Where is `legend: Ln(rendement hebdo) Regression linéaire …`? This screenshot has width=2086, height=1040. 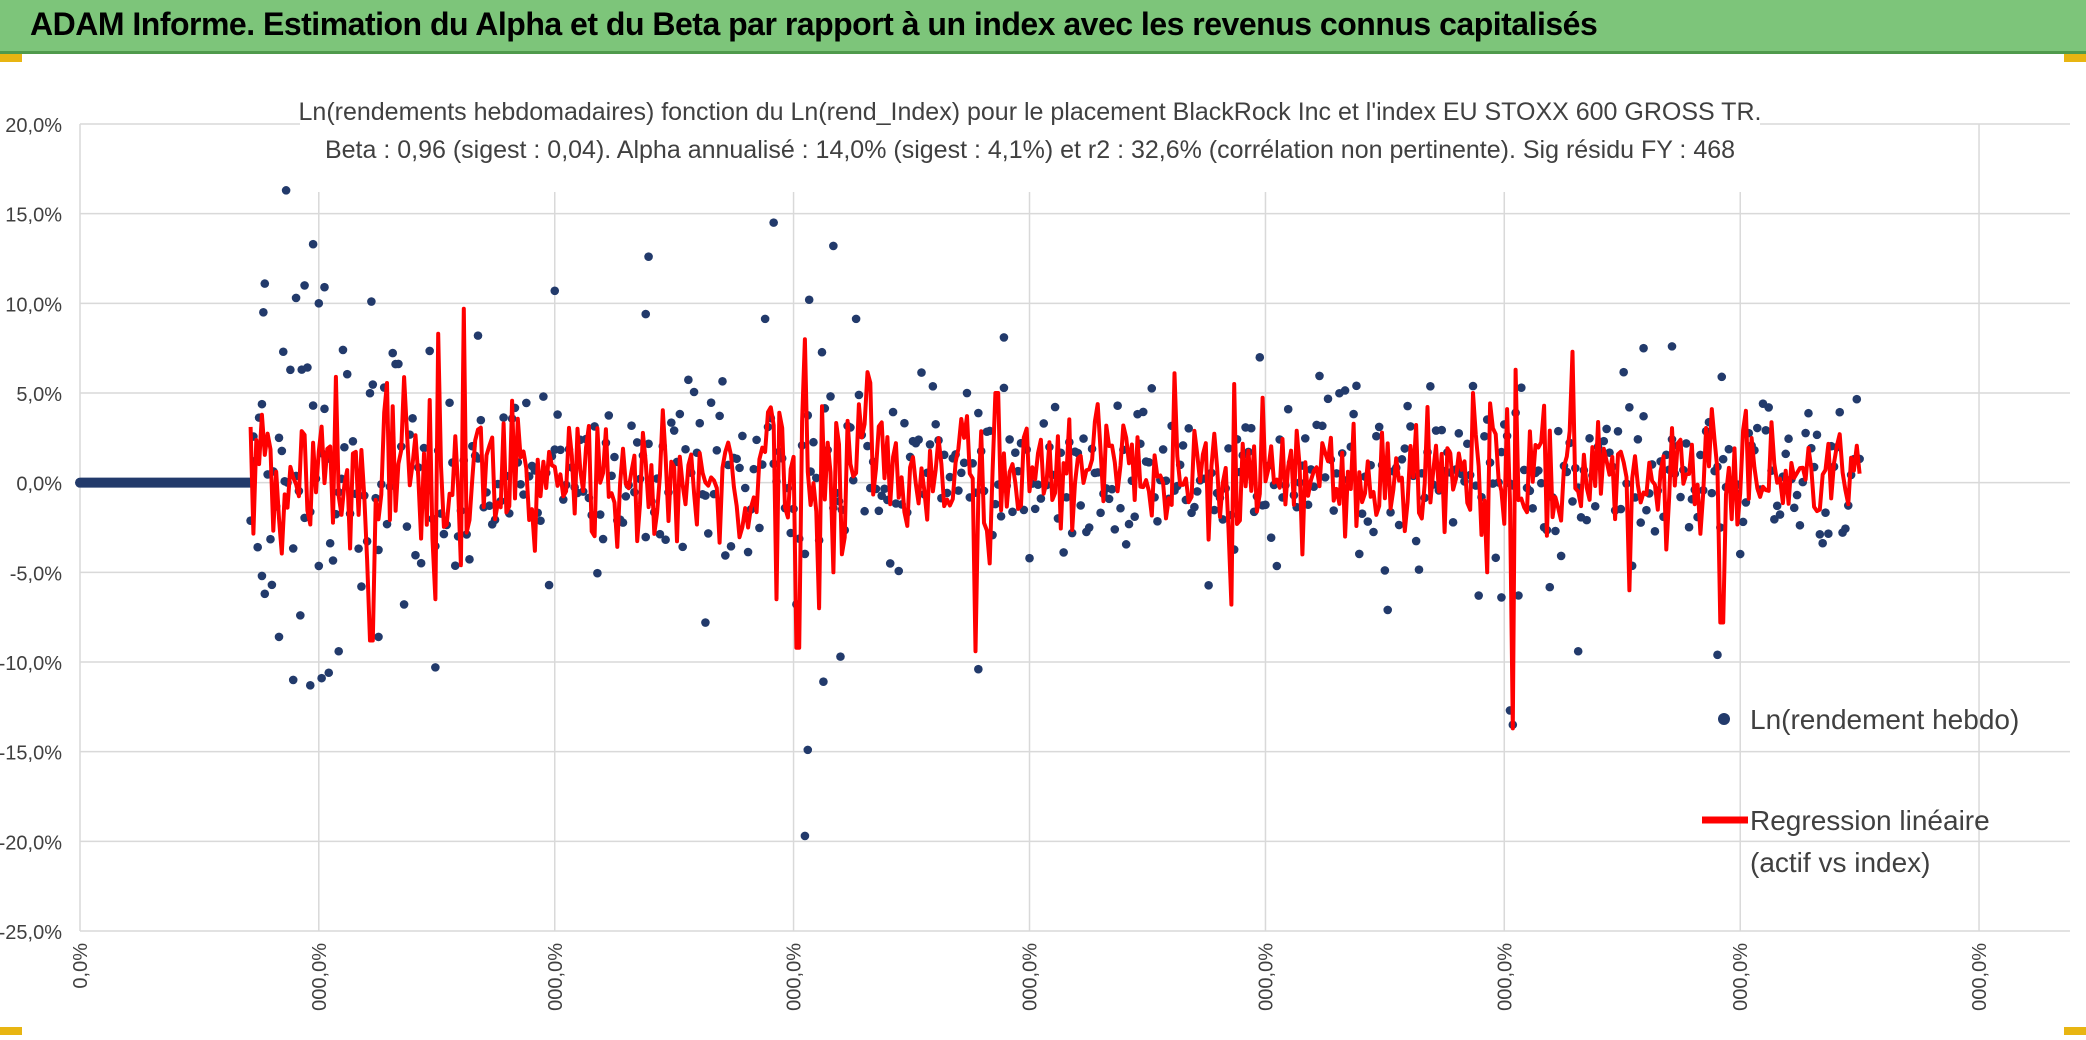
legend: Ln(rendement hebdo) Regression linéaire … is located at coordinates (1860, 791).